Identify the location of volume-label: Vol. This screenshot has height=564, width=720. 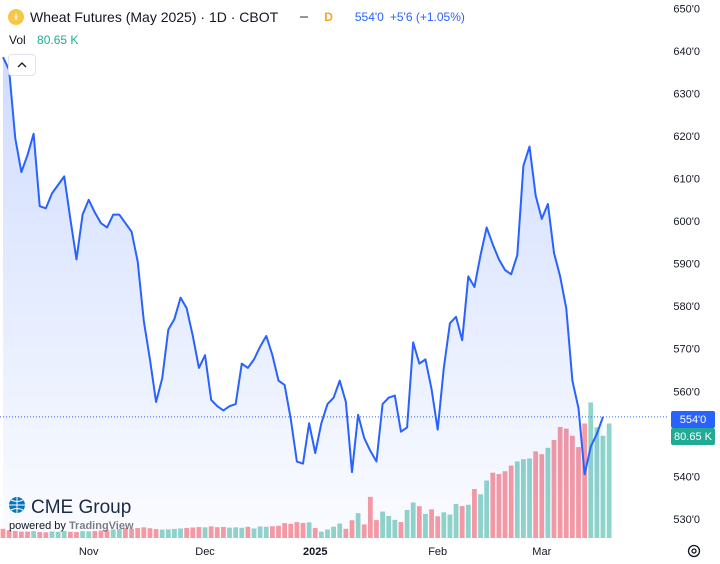
(17, 40).